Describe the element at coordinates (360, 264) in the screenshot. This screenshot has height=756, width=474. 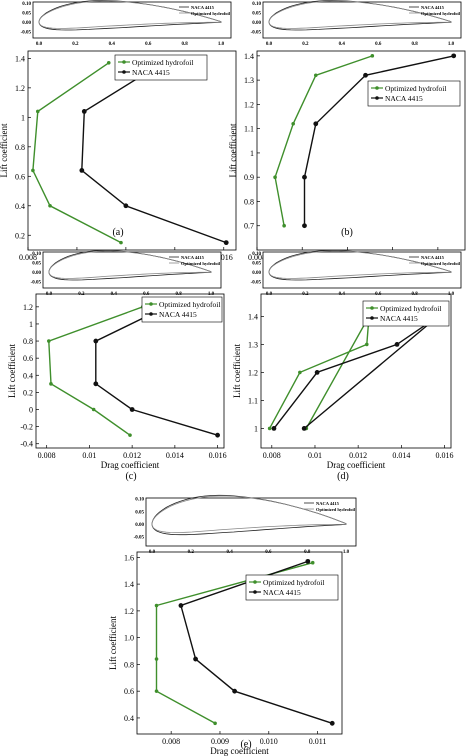
I see `inset-optimized-outline` at that location.